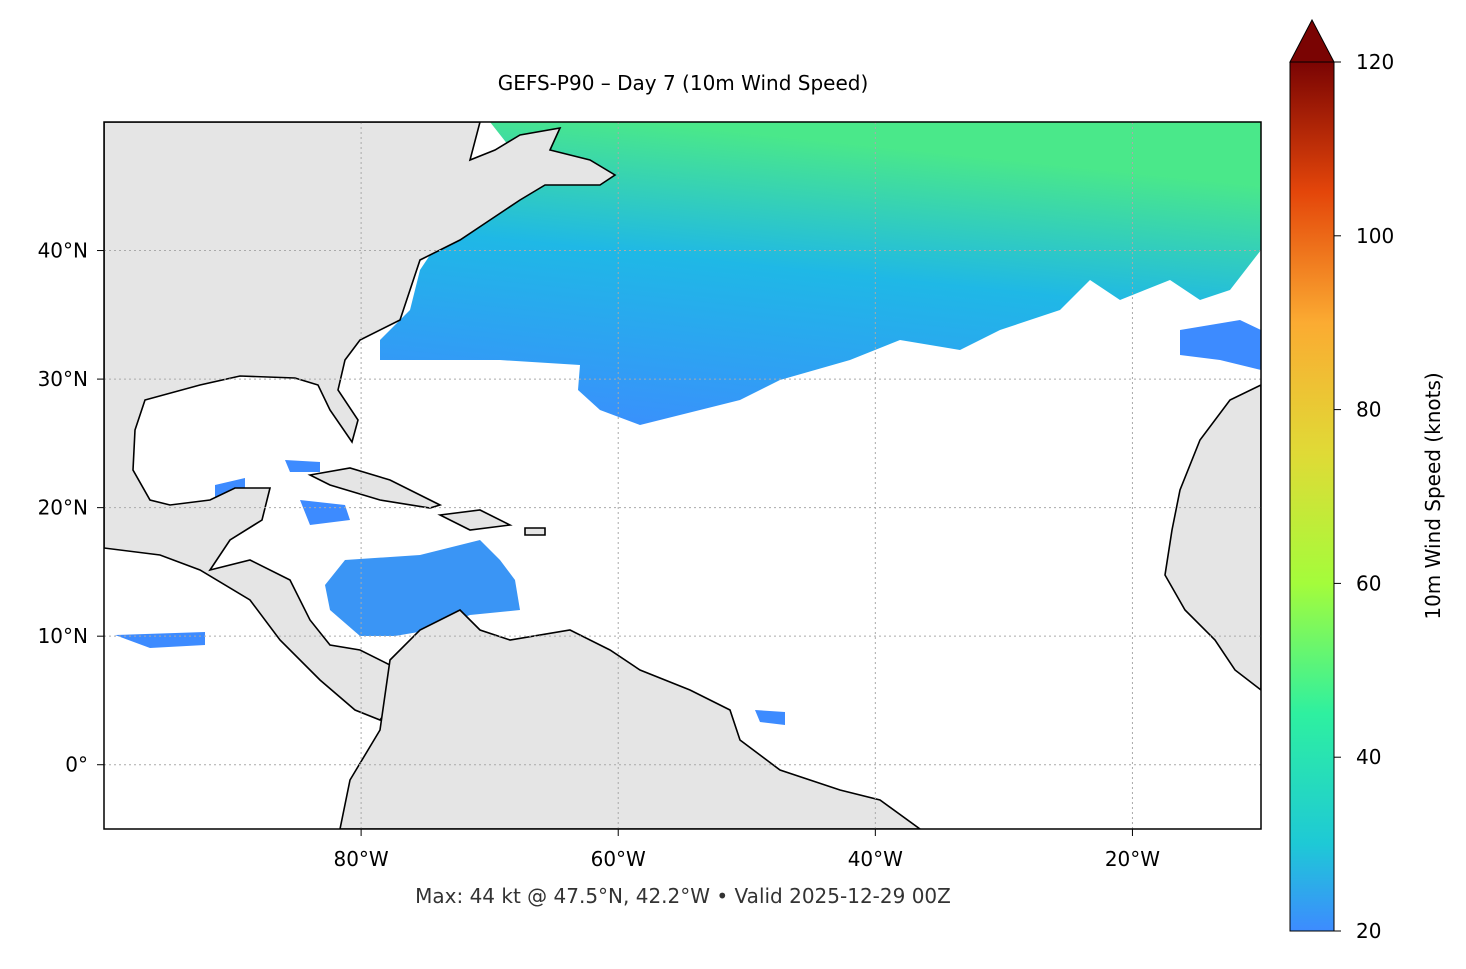 This screenshot has width=1466, height=969. Describe the element at coordinates (1312, 496) in the screenshot. I see `colorbar` at that location.